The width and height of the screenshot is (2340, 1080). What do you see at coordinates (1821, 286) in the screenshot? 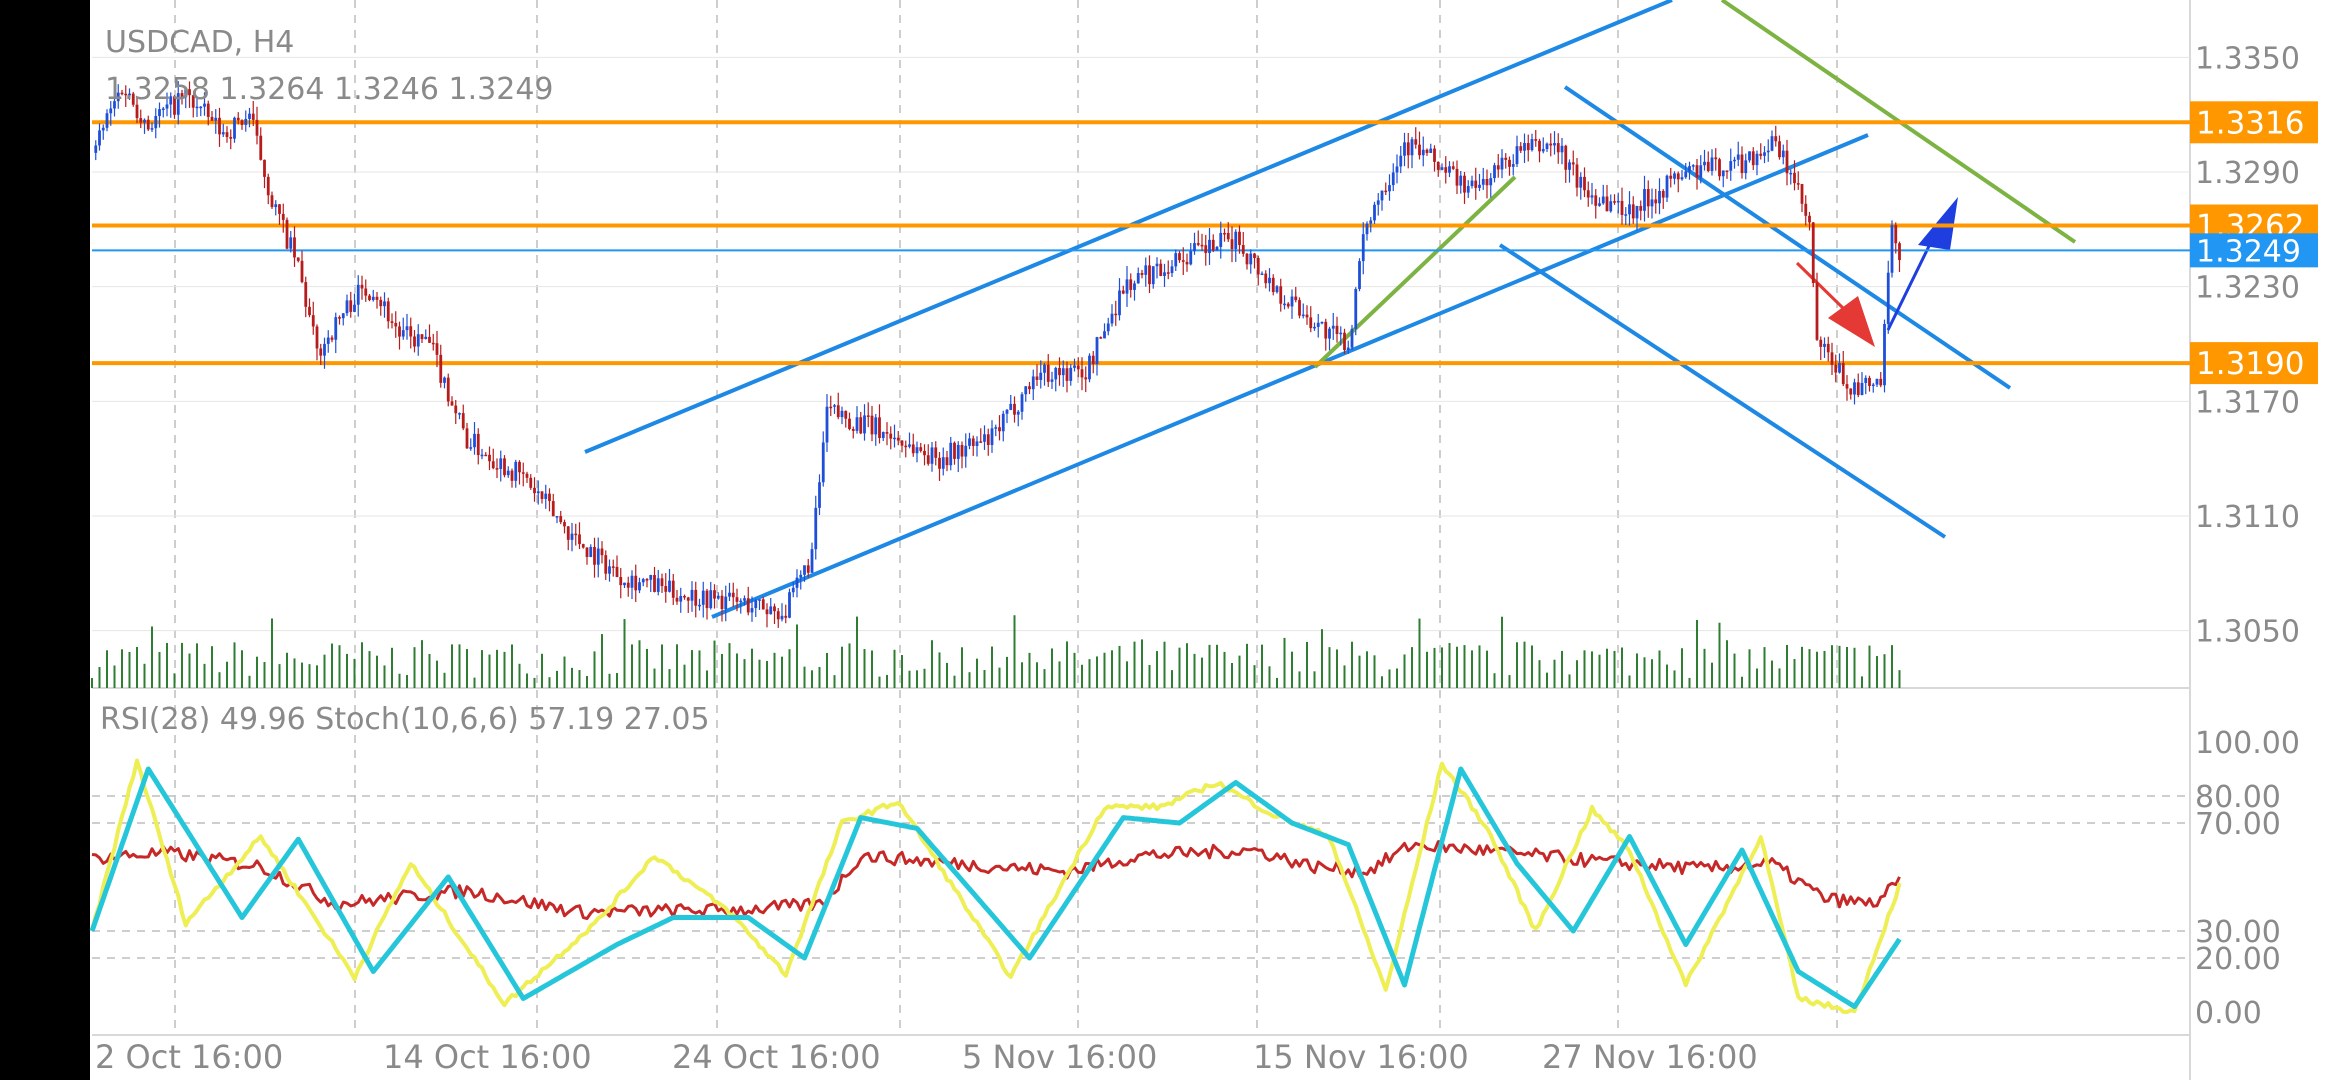
I see `red-arrow-shaft` at bounding box center [1821, 286].